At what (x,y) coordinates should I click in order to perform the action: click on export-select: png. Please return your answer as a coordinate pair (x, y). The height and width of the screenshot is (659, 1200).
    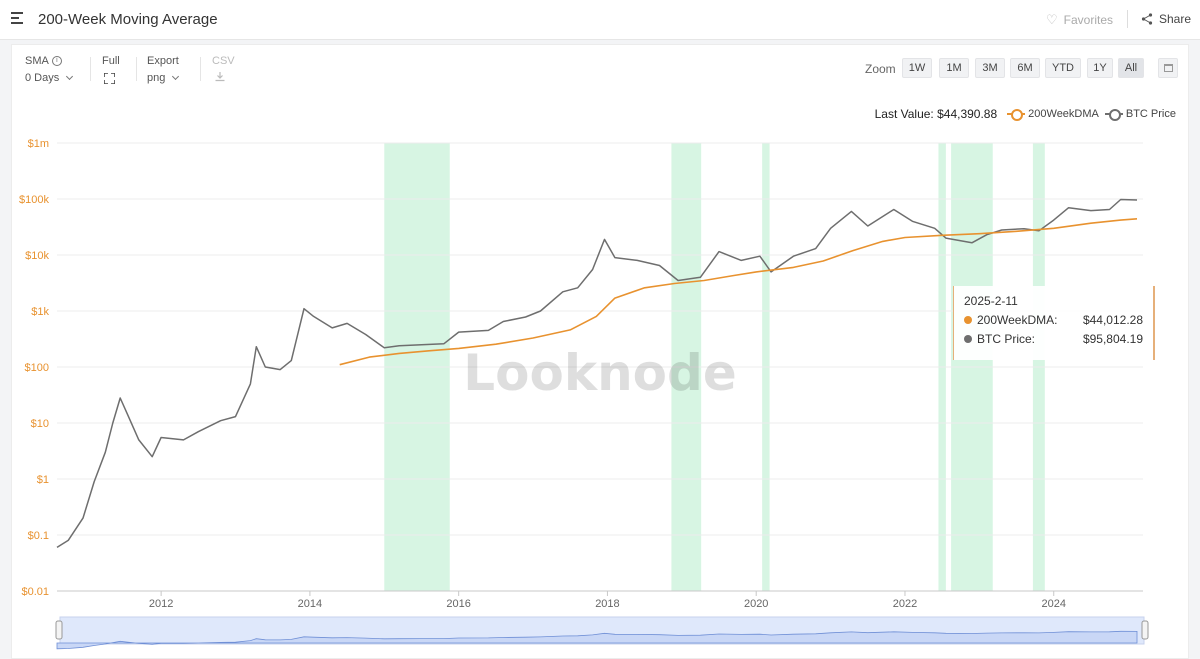
    Looking at the image, I should click on (163, 78).